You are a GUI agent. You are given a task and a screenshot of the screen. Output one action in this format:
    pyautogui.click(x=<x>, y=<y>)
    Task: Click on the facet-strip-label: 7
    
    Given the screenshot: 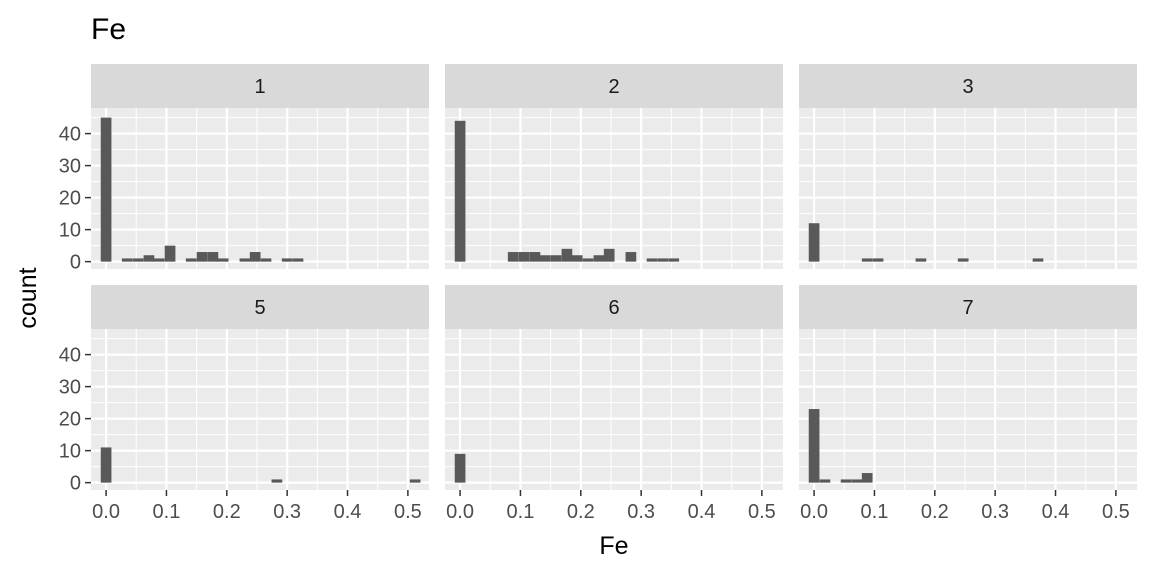 What is the action you would take?
    pyautogui.click(x=967, y=308)
    